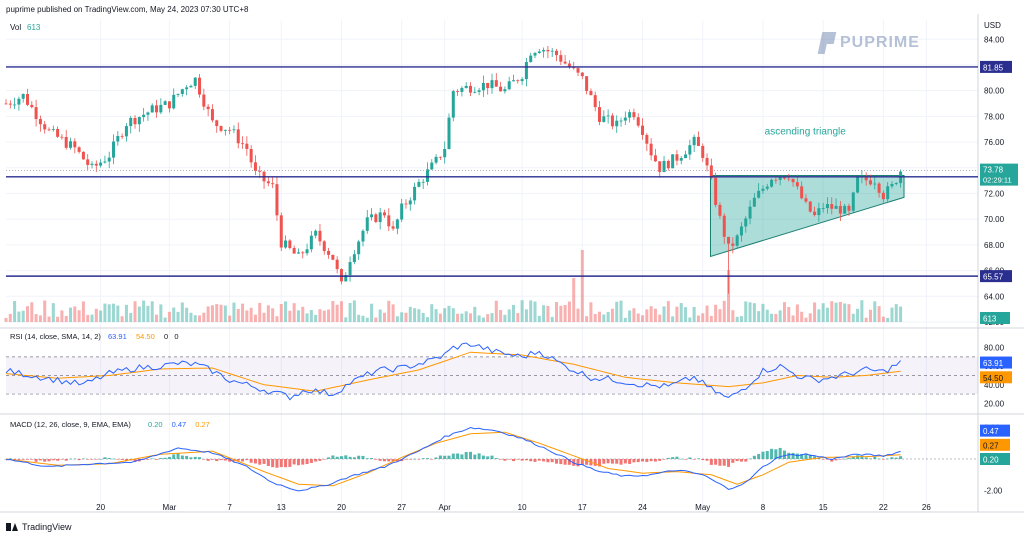 The image size is (1024, 538). I want to click on rsi-value: 0, so click(176, 336).